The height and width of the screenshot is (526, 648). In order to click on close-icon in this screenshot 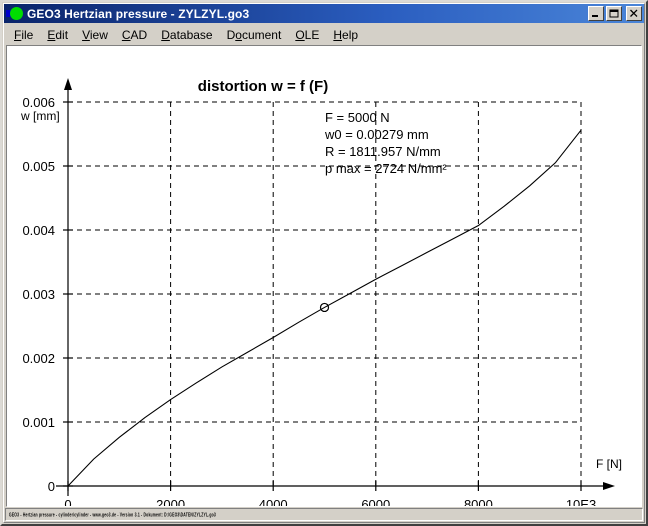, I will do `click(634, 13)`.